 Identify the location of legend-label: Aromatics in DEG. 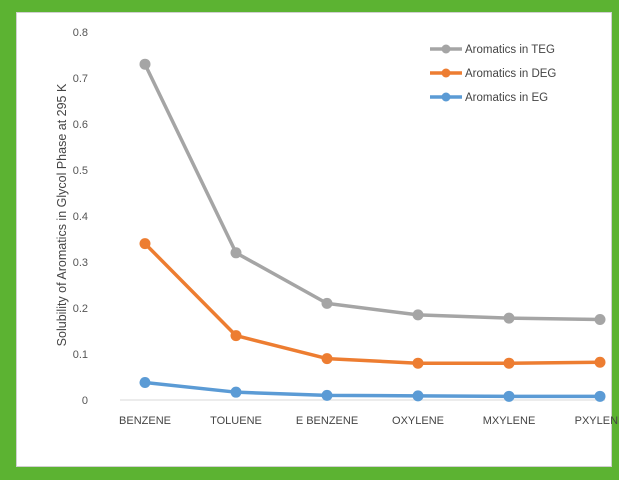
(510, 74).